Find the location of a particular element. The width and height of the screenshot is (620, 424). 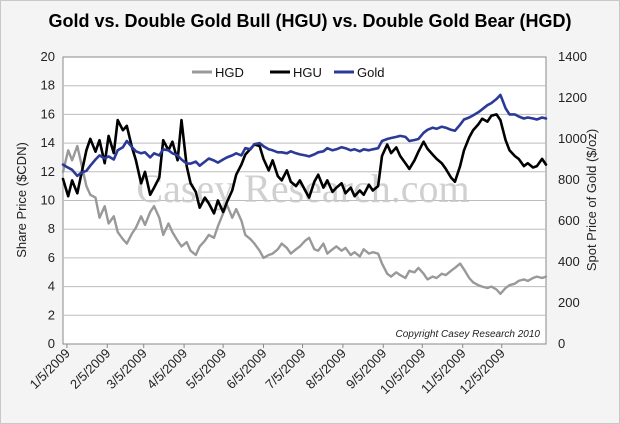

legend: HGD HGU Gold is located at coordinates (288, 72).